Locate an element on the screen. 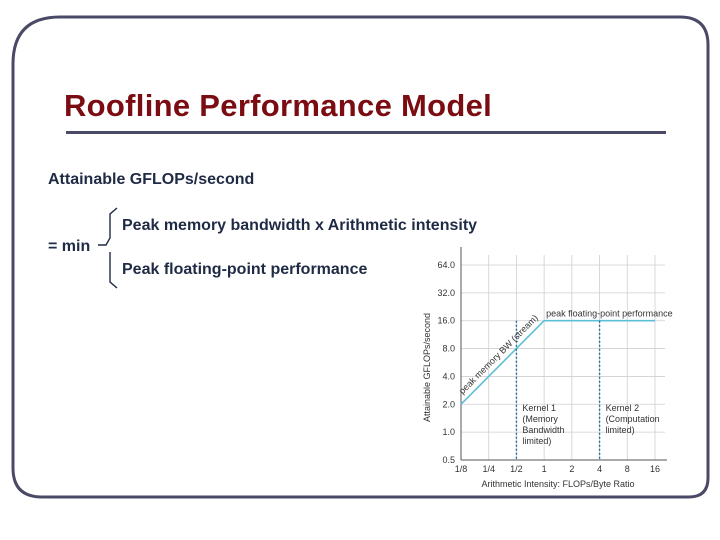 This screenshot has height=540, width=720. y-tick-label: 4.0 is located at coordinates (448, 376).